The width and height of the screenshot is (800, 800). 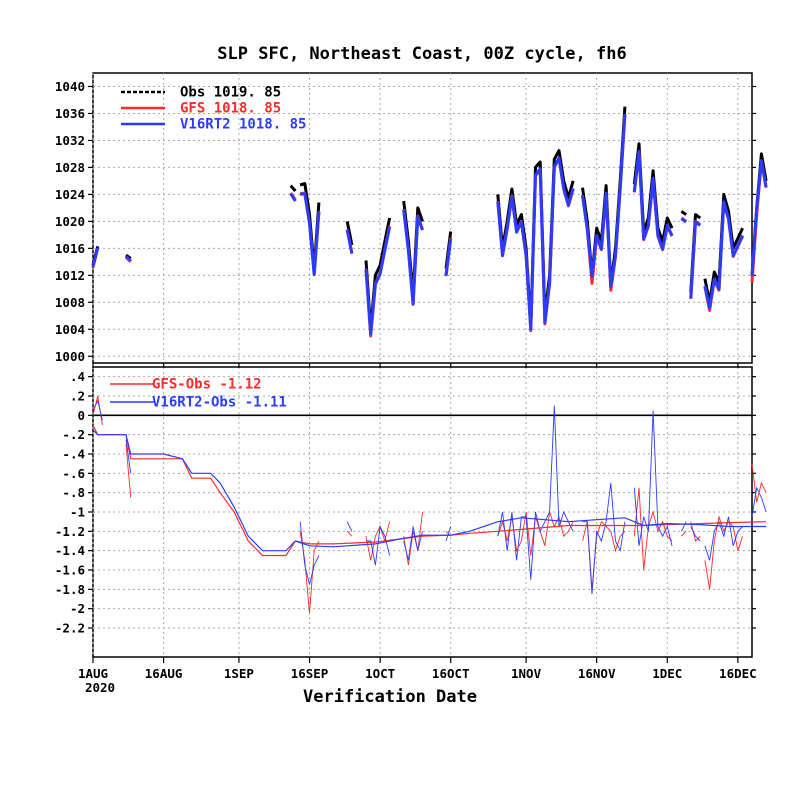 What do you see at coordinates (73, 454) in the screenshot?
I see `bottom-y-tick-label: -.4` at bounding box center [73, 454].